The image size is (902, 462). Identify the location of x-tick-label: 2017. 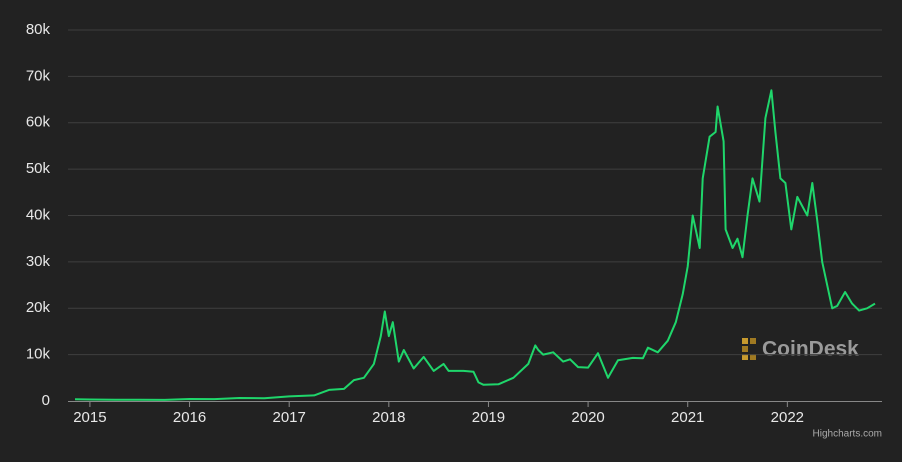
(288, 417).